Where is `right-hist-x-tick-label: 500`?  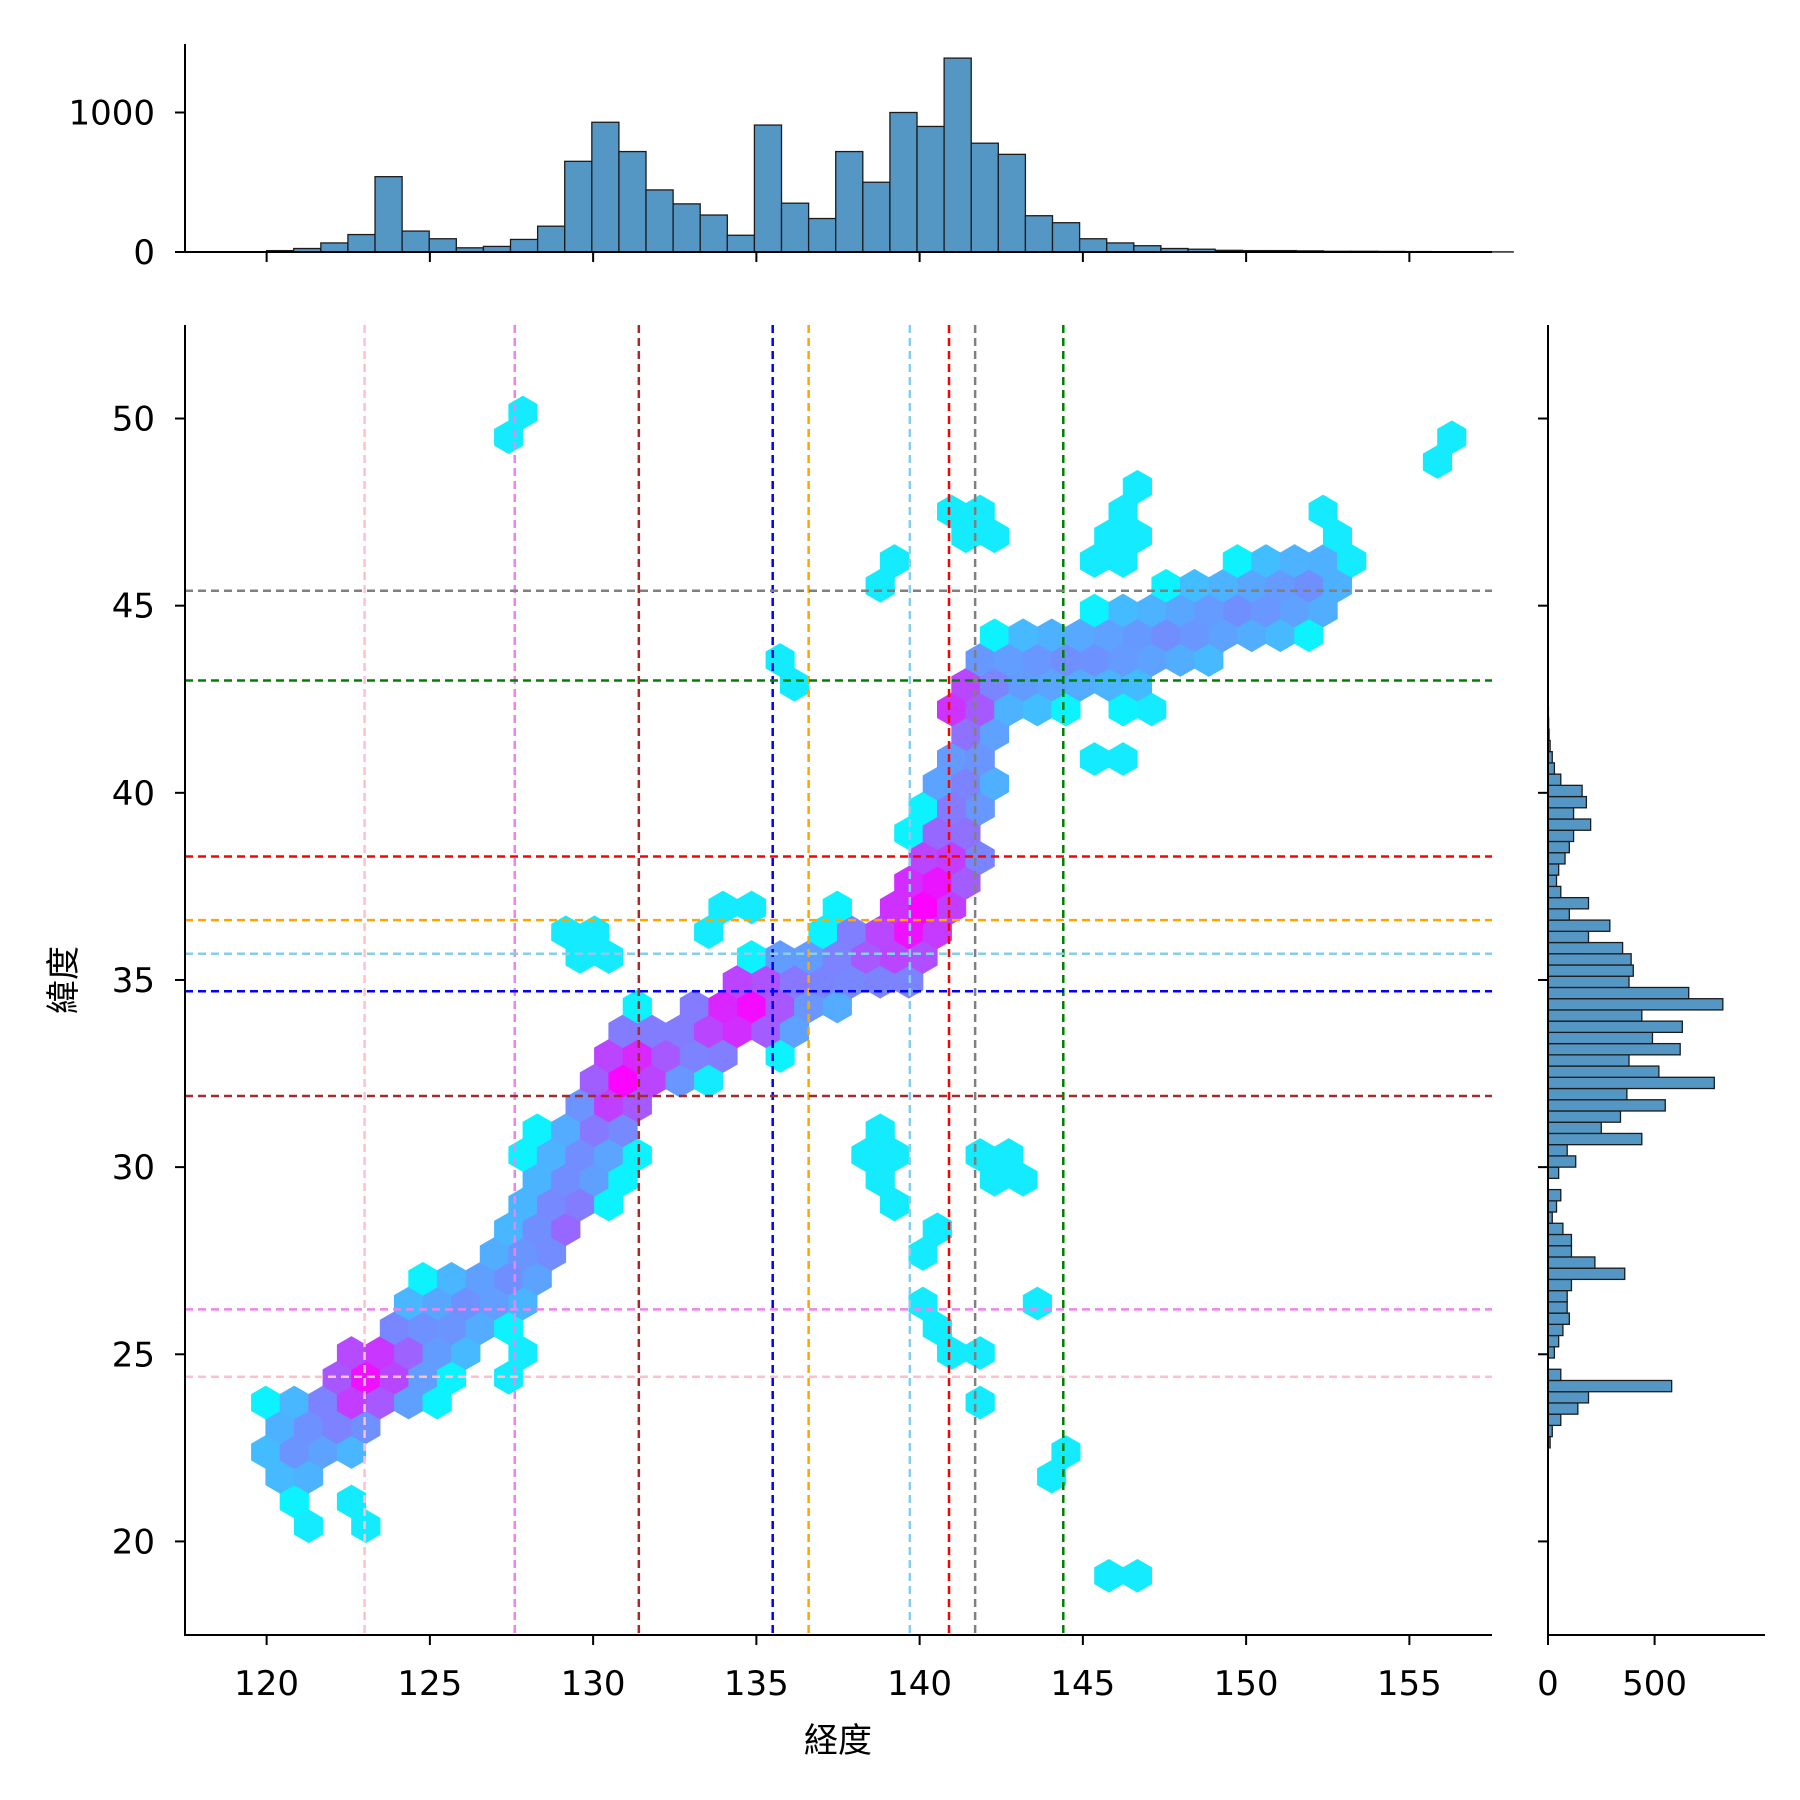 right-hist-x-tick-label: 500 is located at coordinates (1654, 1684).